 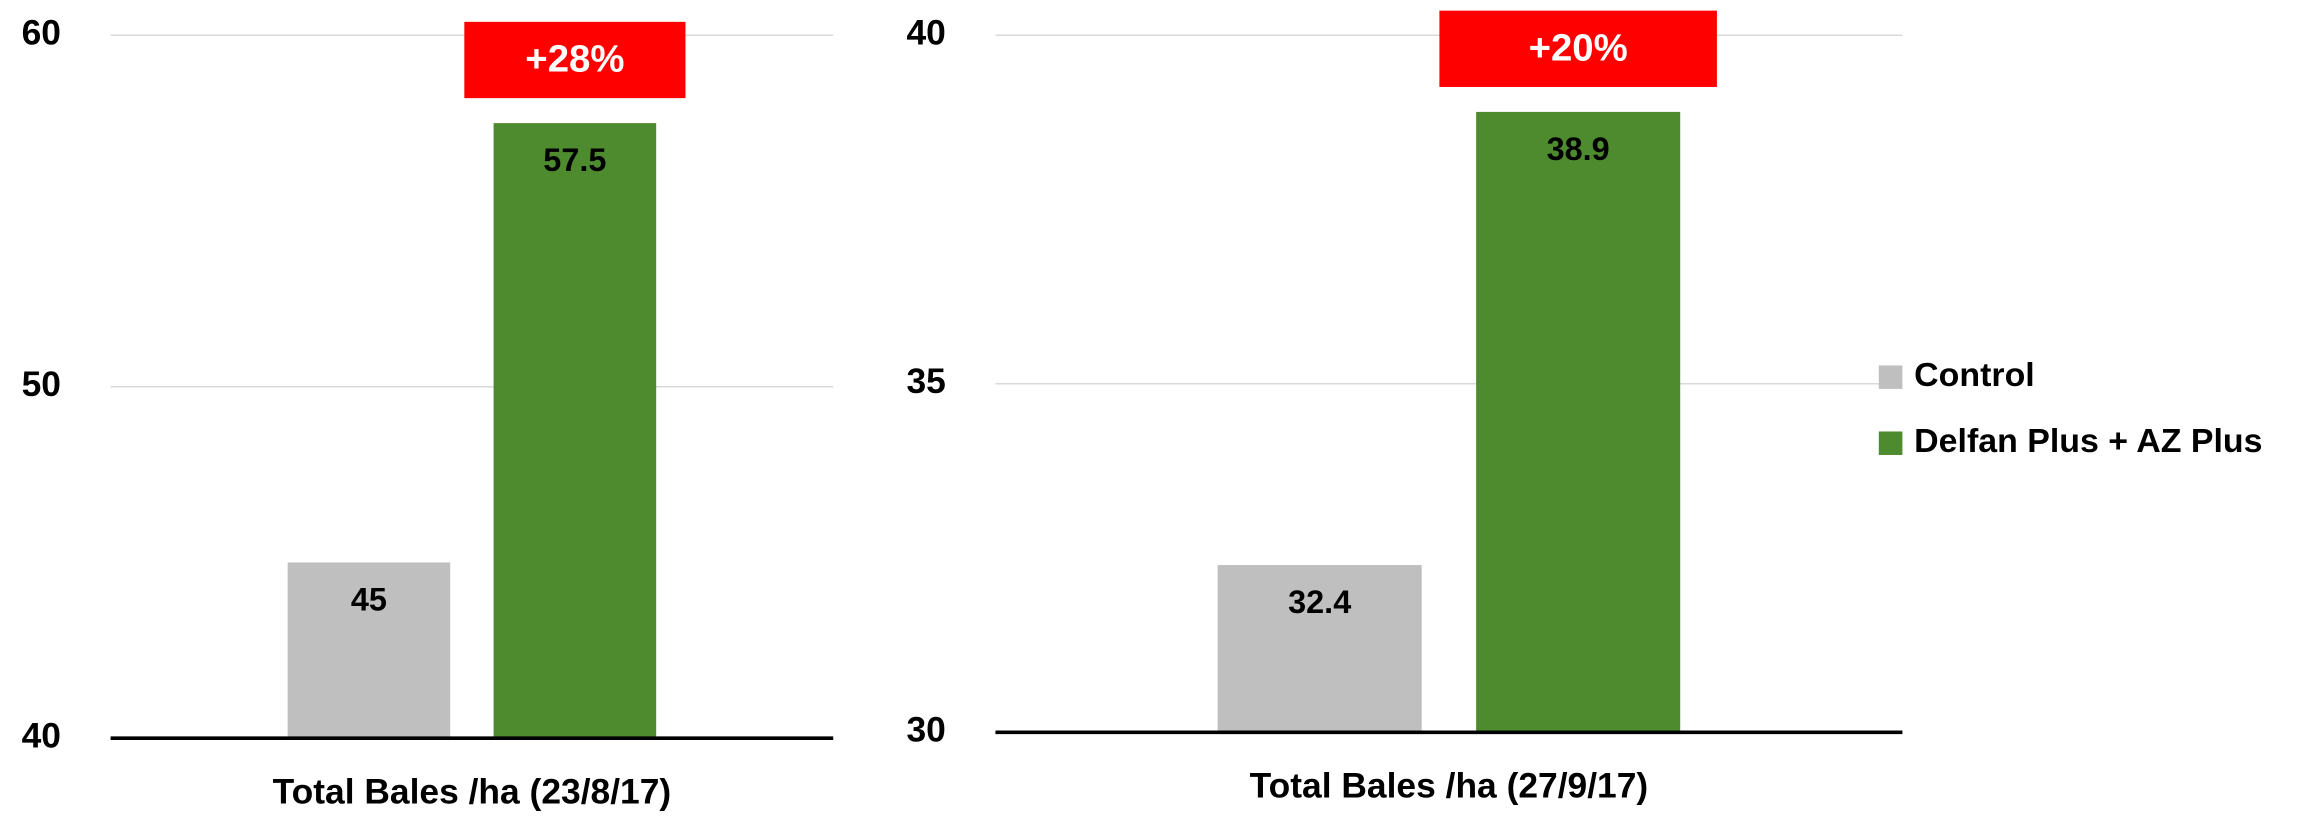 What do you see at coordinates (925, 730) in the screenshot?
I see `y-tick-label: 30` at bounding box center [925, 730].